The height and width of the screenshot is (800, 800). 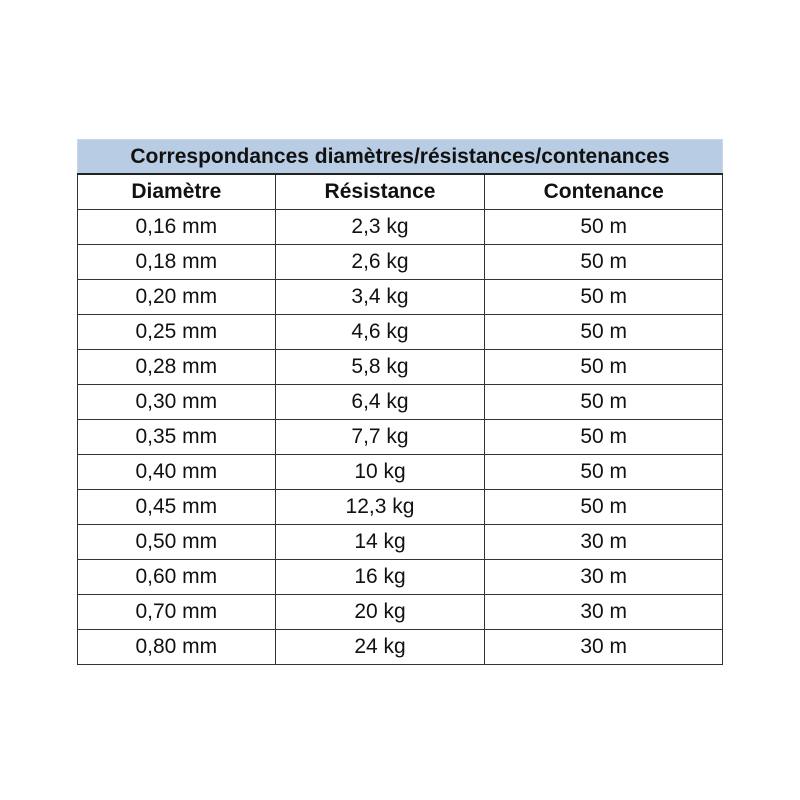 What do you see at coordinates (380, 612) in the screenshot?
I see `cell-resistance: 20 kg` at bounding box center [380, 612].